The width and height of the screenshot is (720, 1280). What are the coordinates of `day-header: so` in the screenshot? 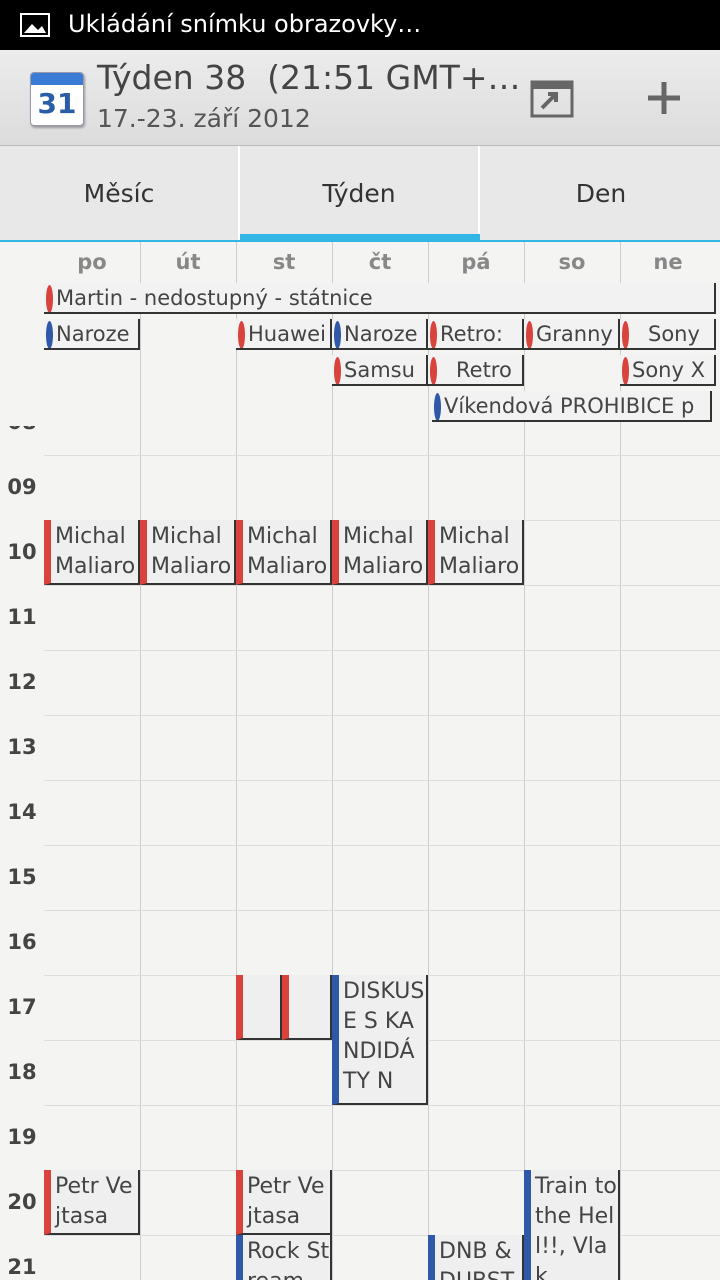 It's located at (572, 262).